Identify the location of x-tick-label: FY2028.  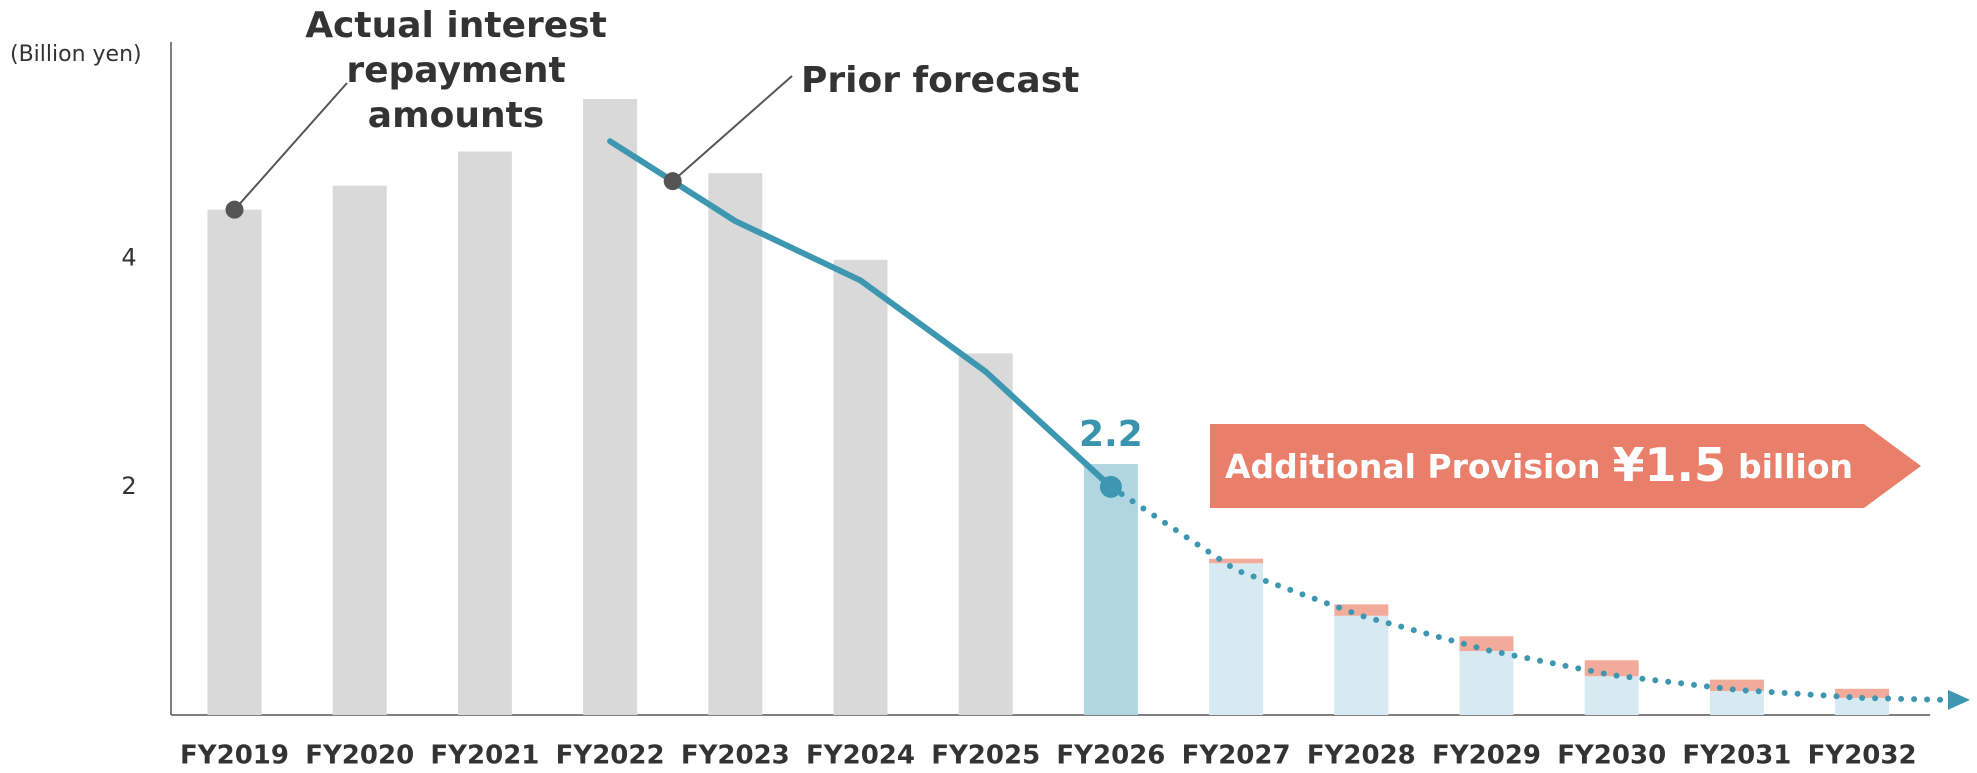
(1361, 755).